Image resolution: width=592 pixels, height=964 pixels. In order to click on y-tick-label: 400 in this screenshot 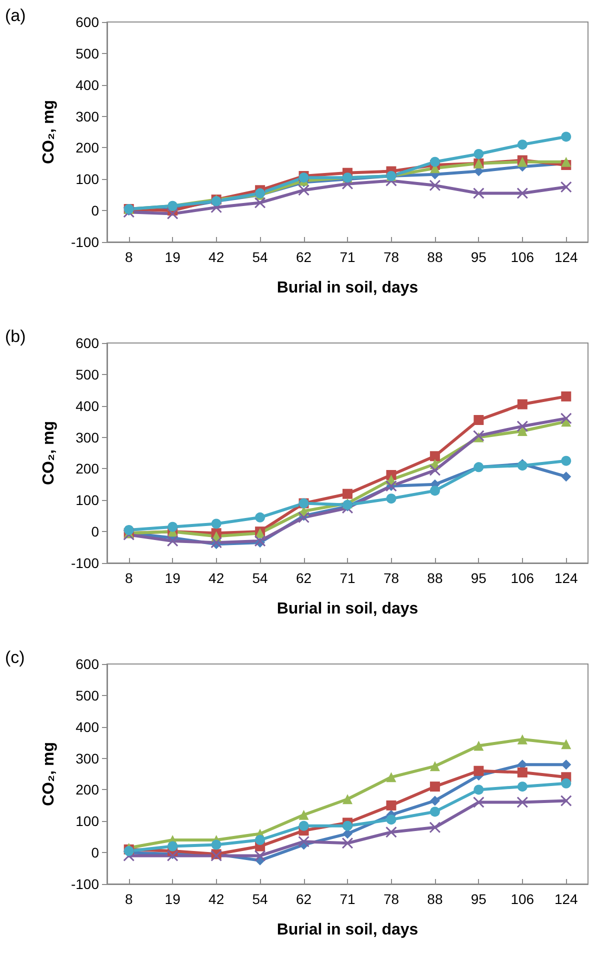, I will do `click(88, 84)`.